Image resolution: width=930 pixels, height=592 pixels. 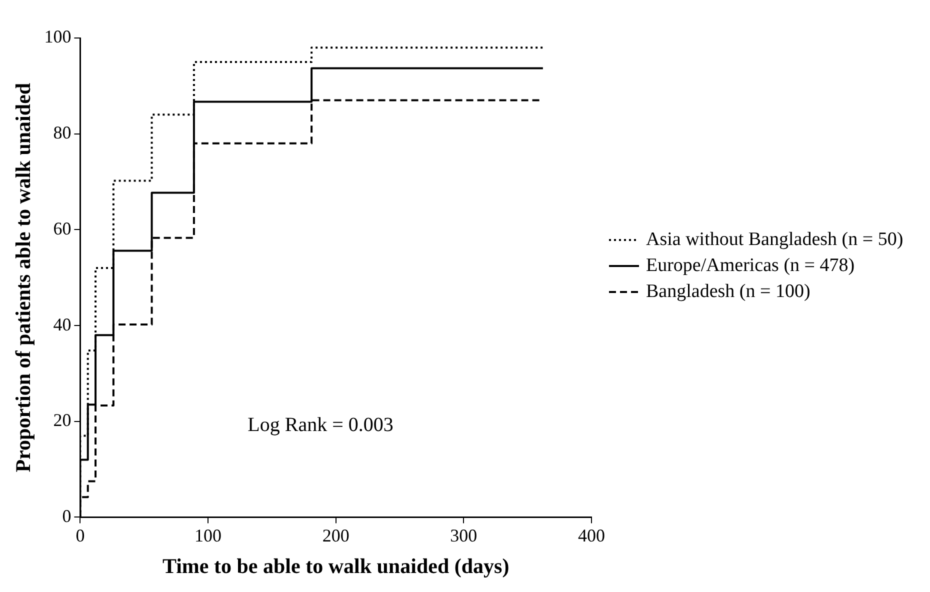 I want to click on x-tick-label: 100, so click(x=208, y=536).